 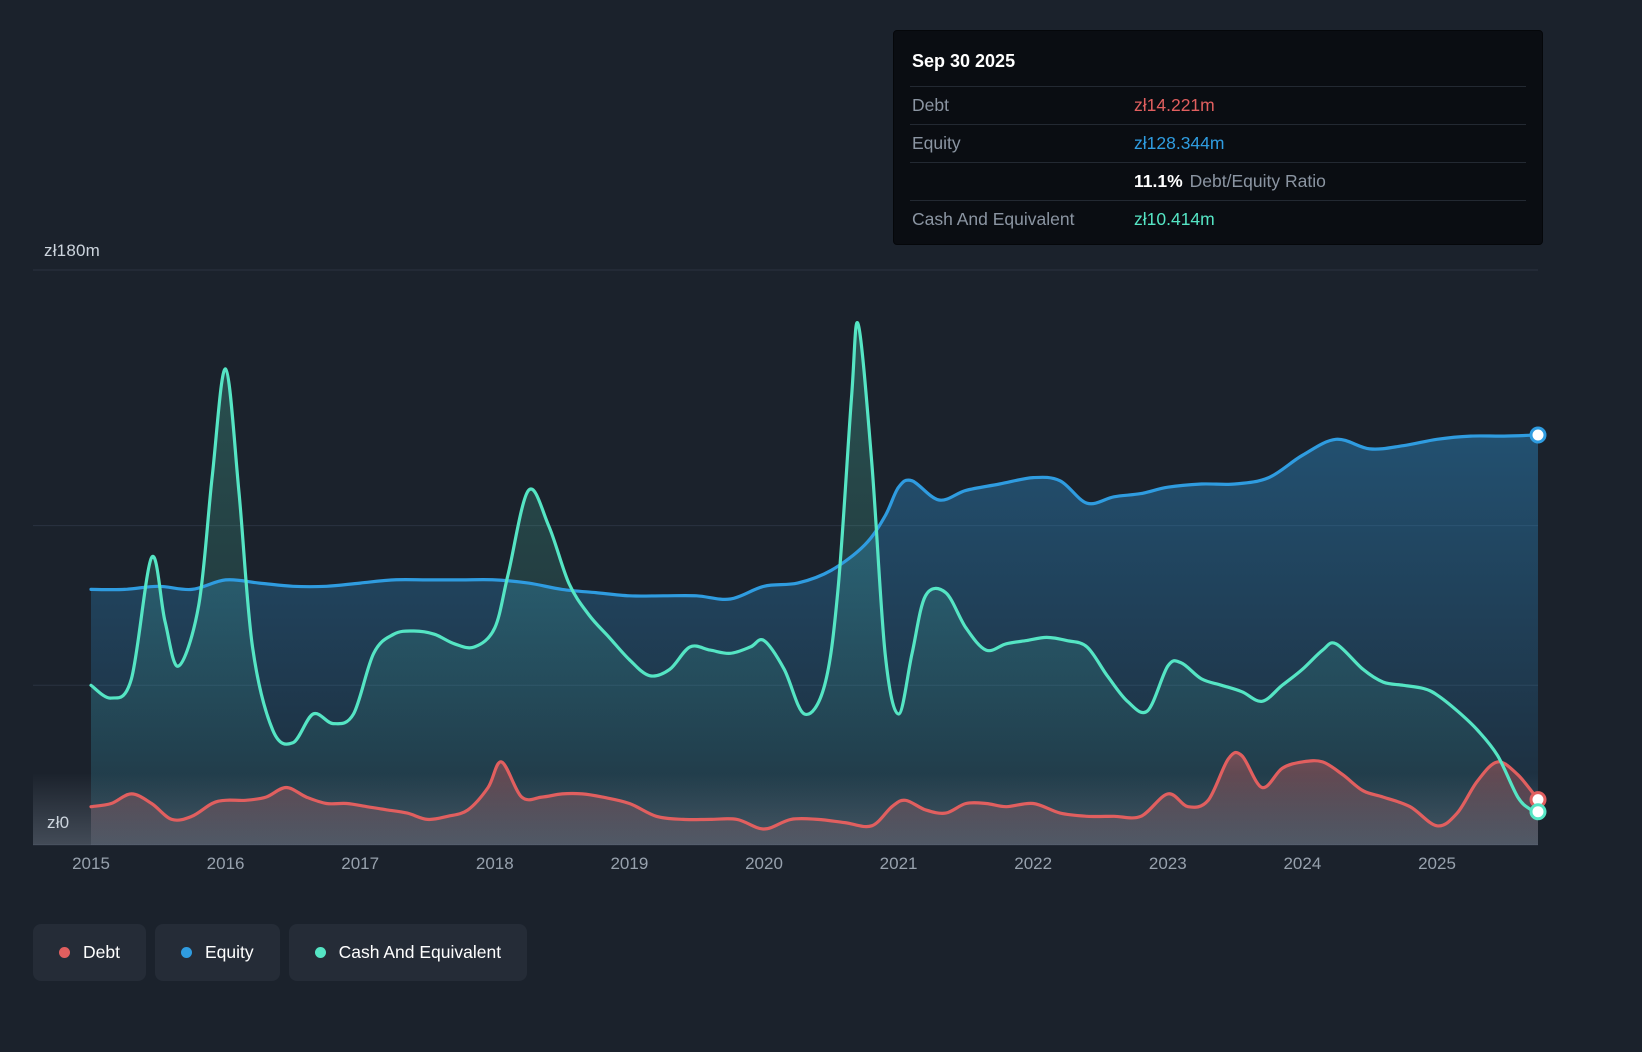 What do you see at coordinates (186, 952) in the screenshot?
I see `equity-dot-icon` at bounding box center [186, 952].